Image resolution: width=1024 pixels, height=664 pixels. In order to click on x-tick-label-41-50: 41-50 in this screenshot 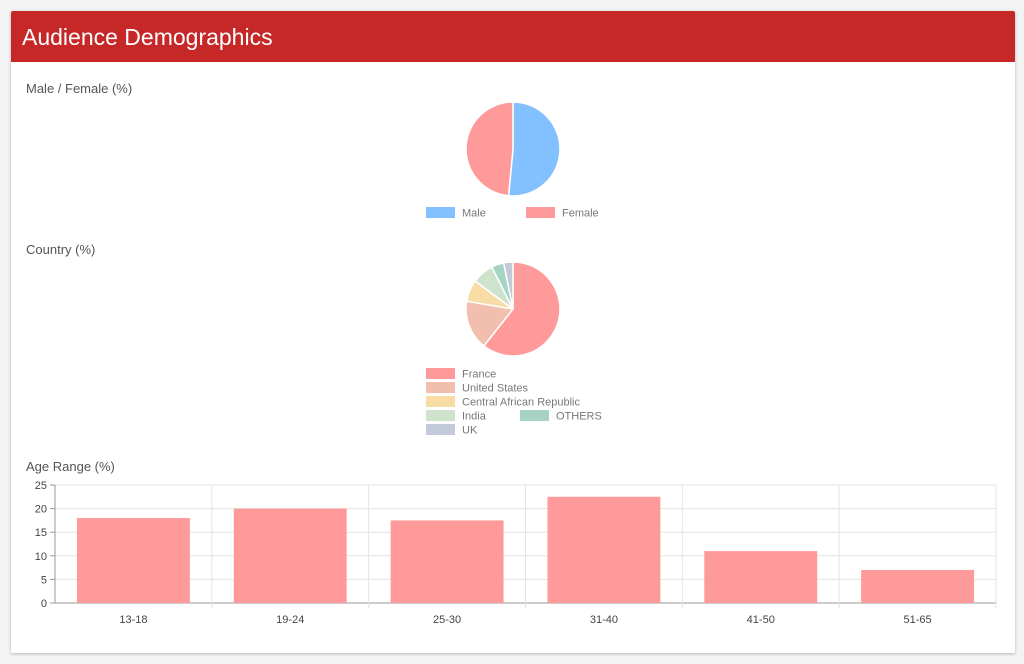, I will do `click(761, 620)`.